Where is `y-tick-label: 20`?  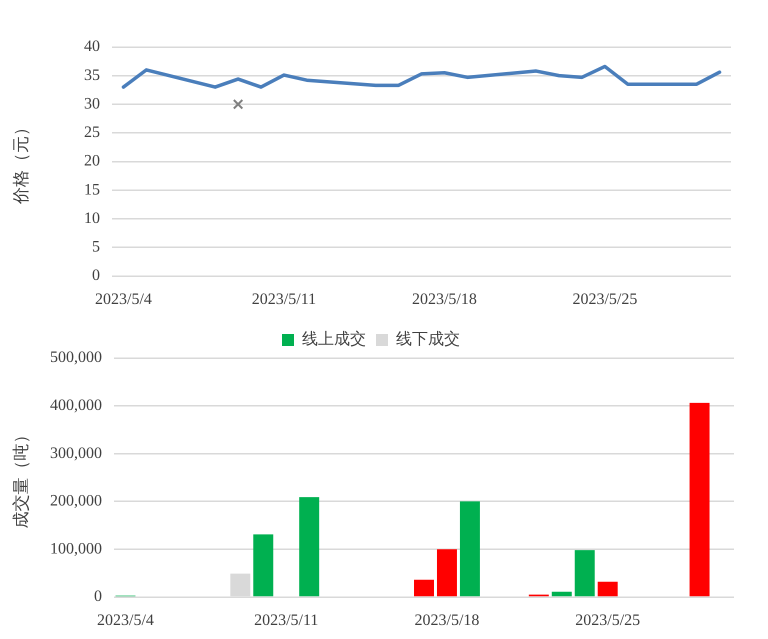 y-tick-label: 20 is located at coordinates (92, 161).